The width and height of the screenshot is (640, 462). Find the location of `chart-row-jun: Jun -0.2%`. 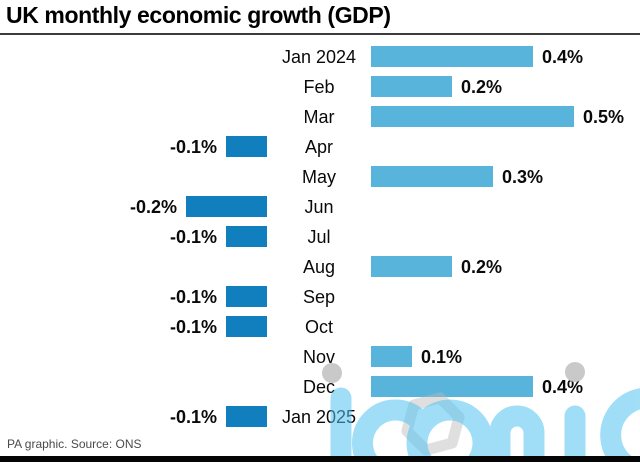

chart-row-jun: Jun -0.2% is located at coordinates (320, 207).